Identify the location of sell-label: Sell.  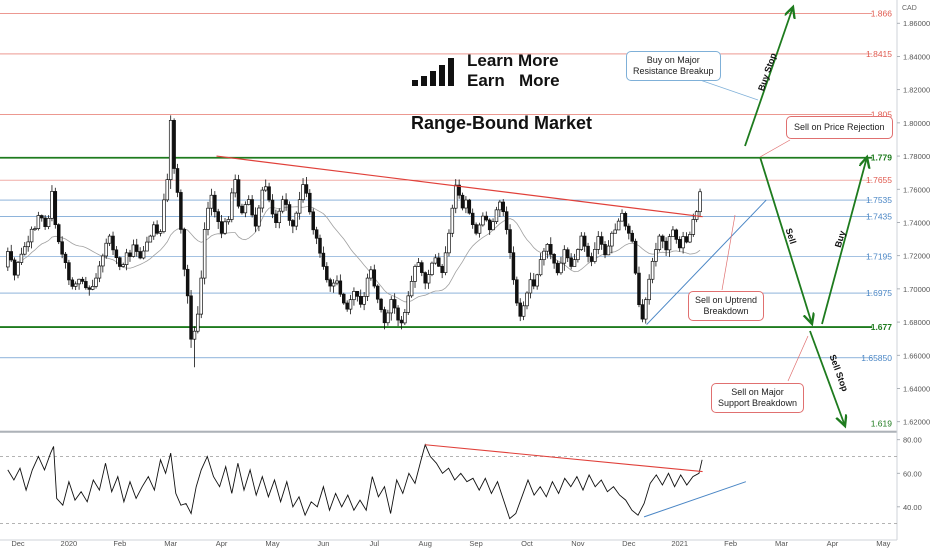
(791, 236).